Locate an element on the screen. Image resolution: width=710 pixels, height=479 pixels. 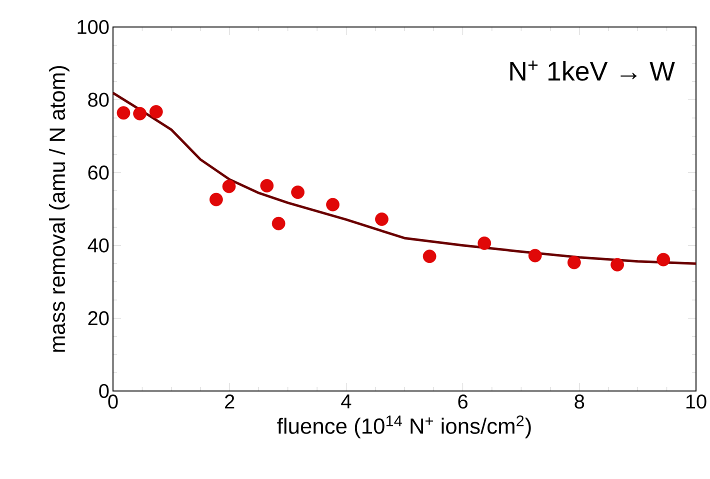
x-tick-label: 6 is located at coordinates (463, 401).